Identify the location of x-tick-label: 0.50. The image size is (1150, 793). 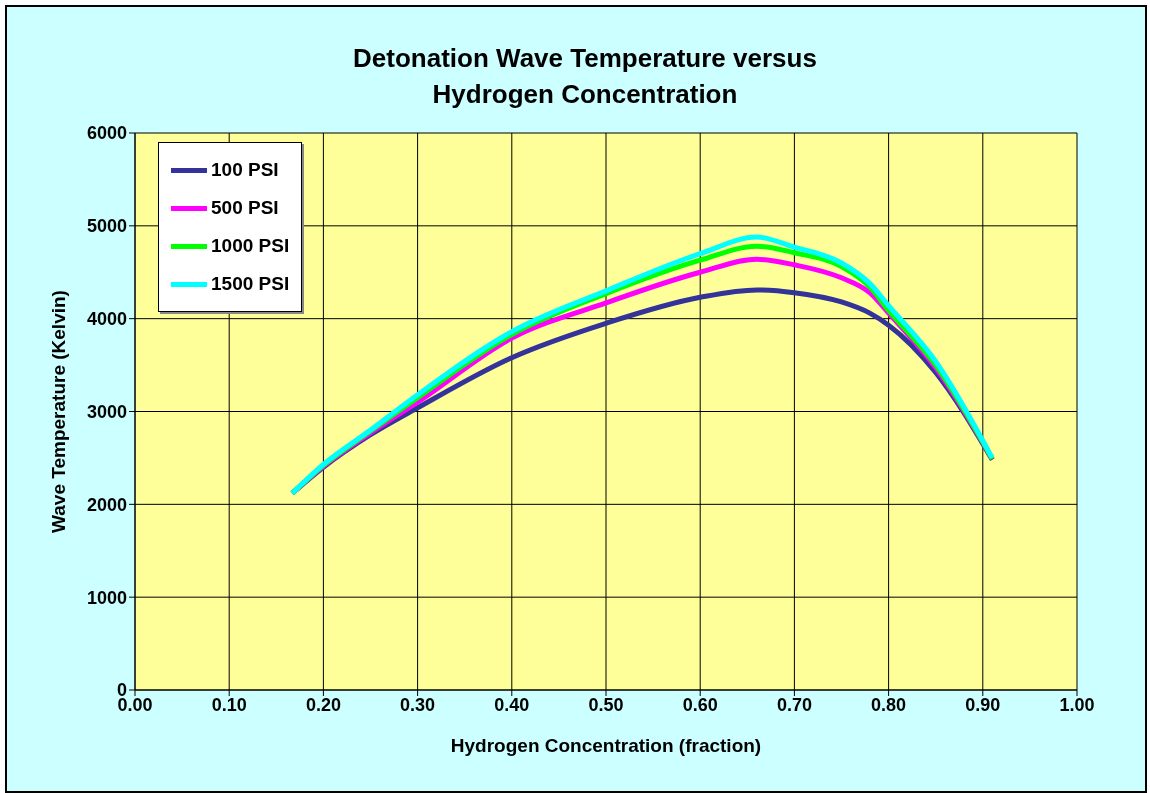
(606, 704).